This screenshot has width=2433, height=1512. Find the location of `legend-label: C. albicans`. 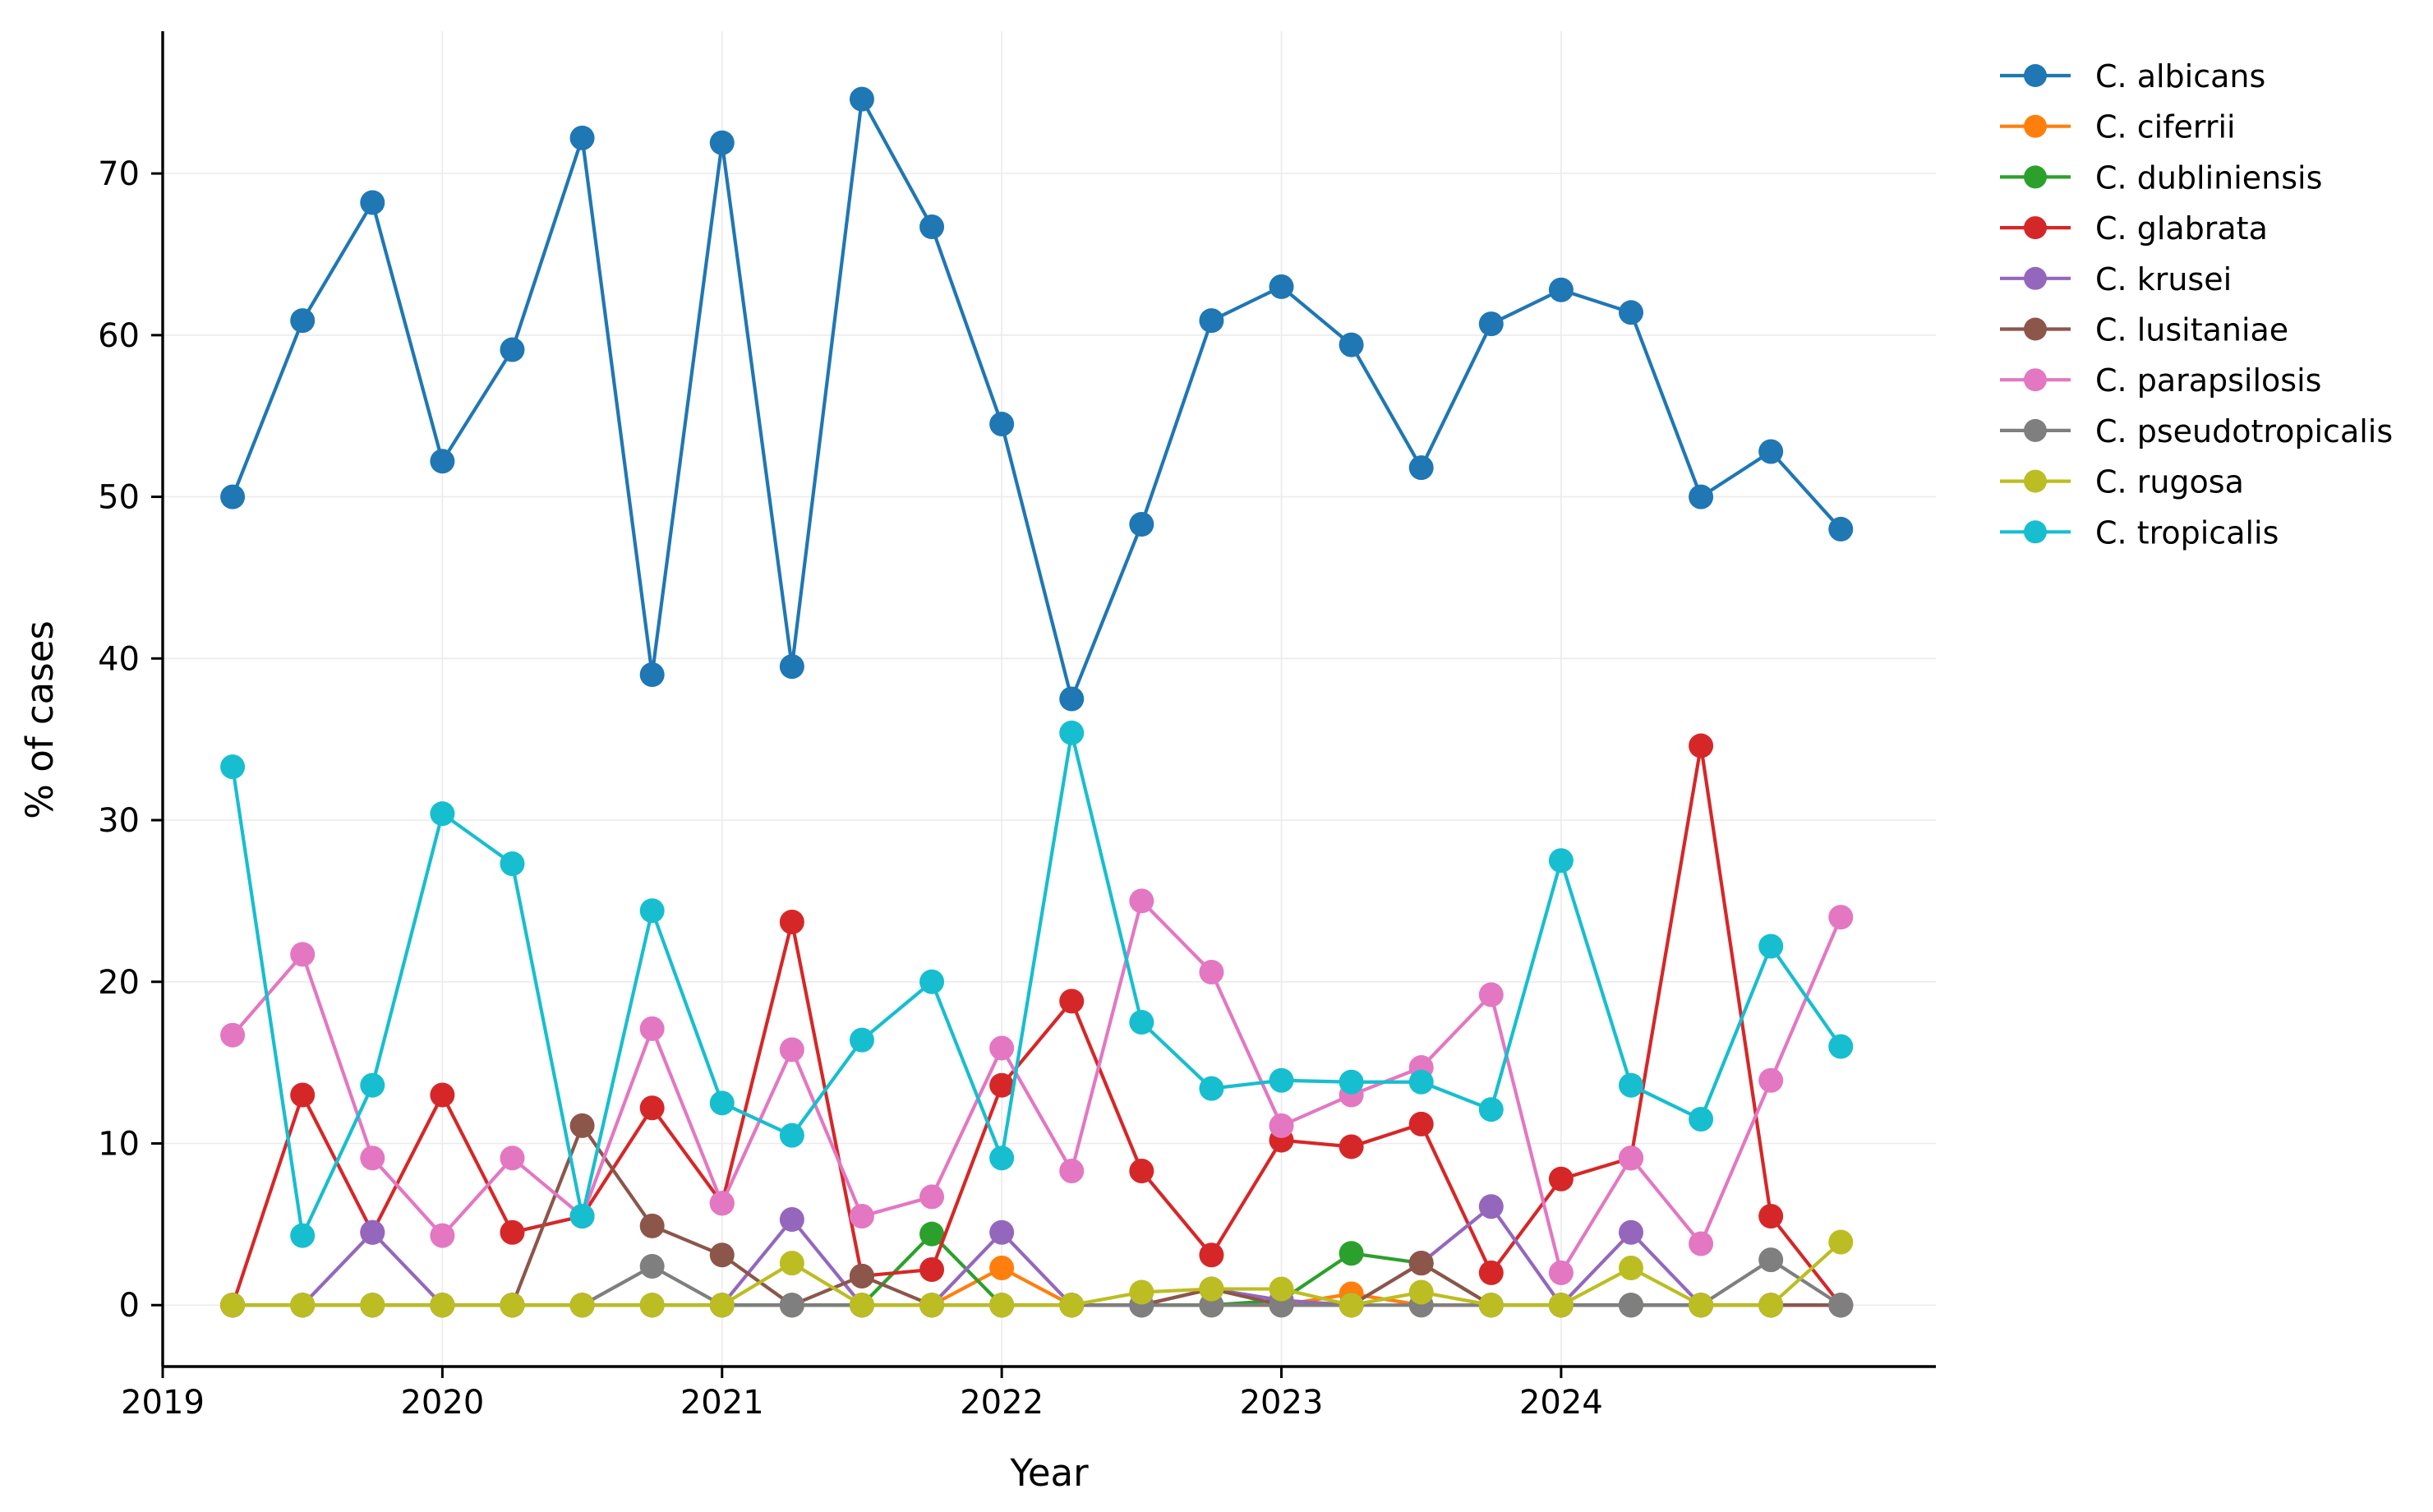

legend-label: C. albicans is located at coordinates (2180, 76).